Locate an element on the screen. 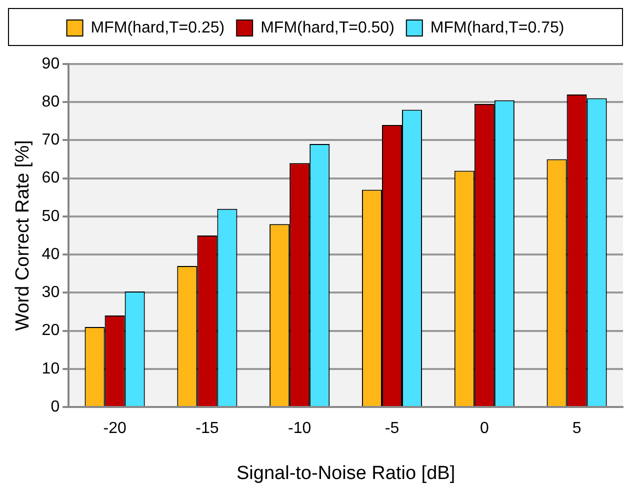 This screenshot has height=497, width=631. x-axis-title: Signal-to-Noise Ratio [dB] is located at coordinates (346, 473).